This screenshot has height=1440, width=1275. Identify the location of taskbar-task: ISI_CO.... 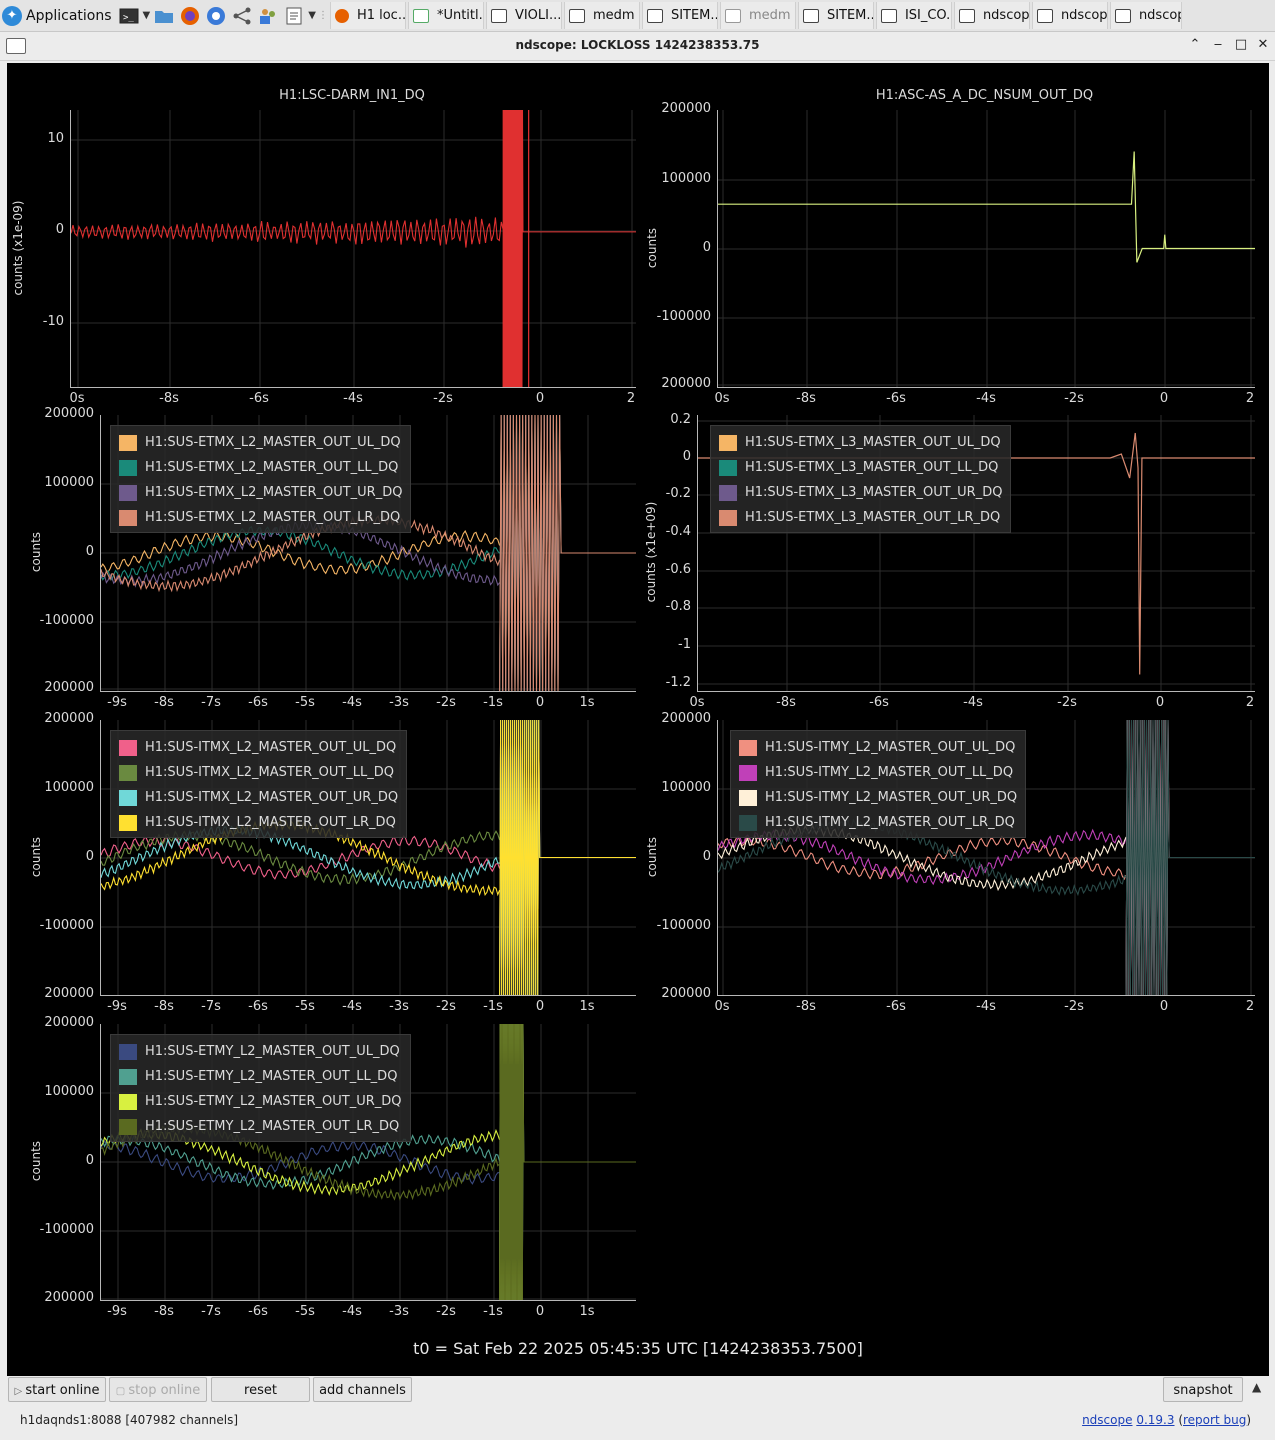
(913, 15).